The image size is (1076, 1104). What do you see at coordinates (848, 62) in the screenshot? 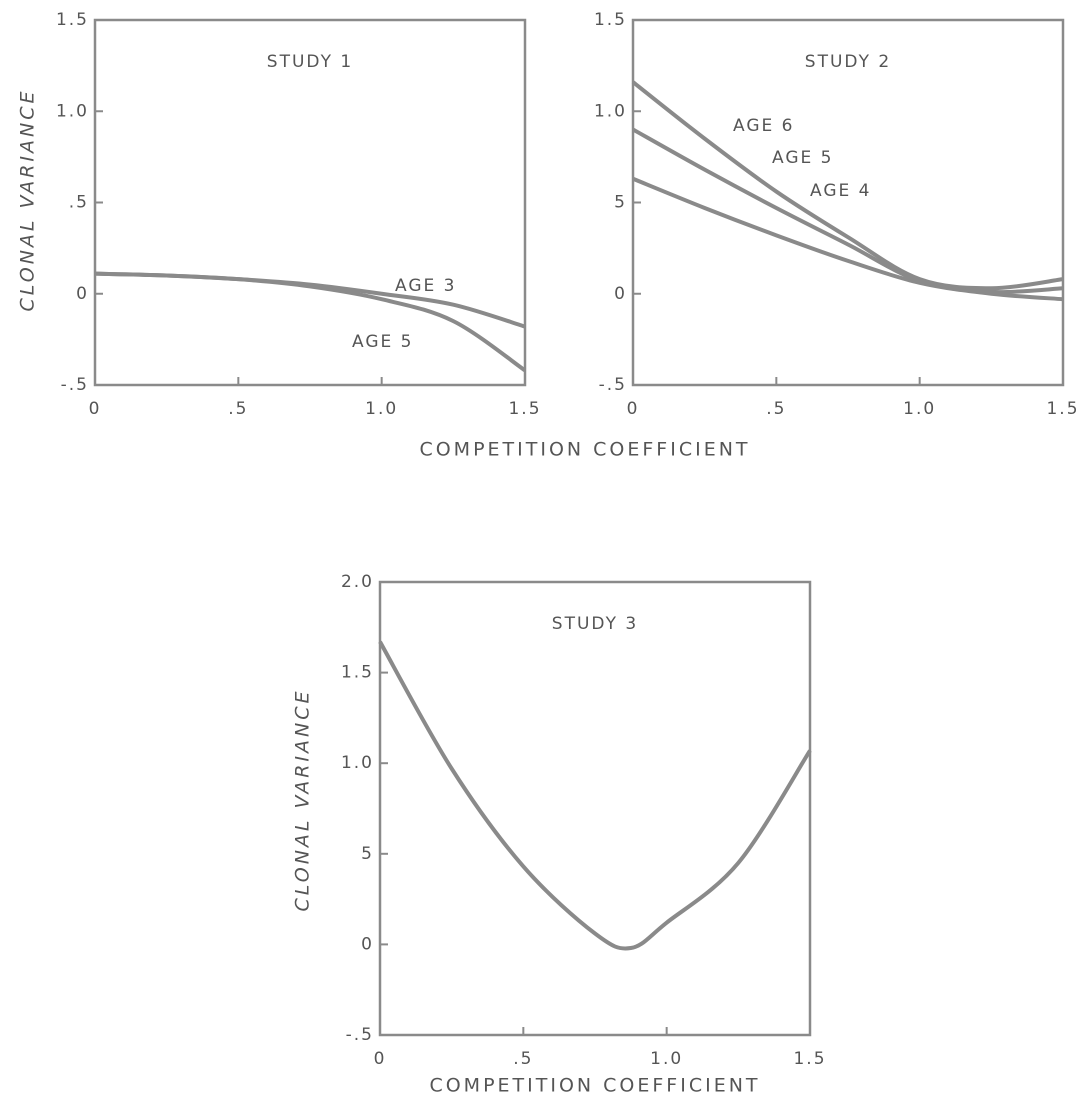
I see `plot-title: STUDY 2` at bounding box center [848, 62].